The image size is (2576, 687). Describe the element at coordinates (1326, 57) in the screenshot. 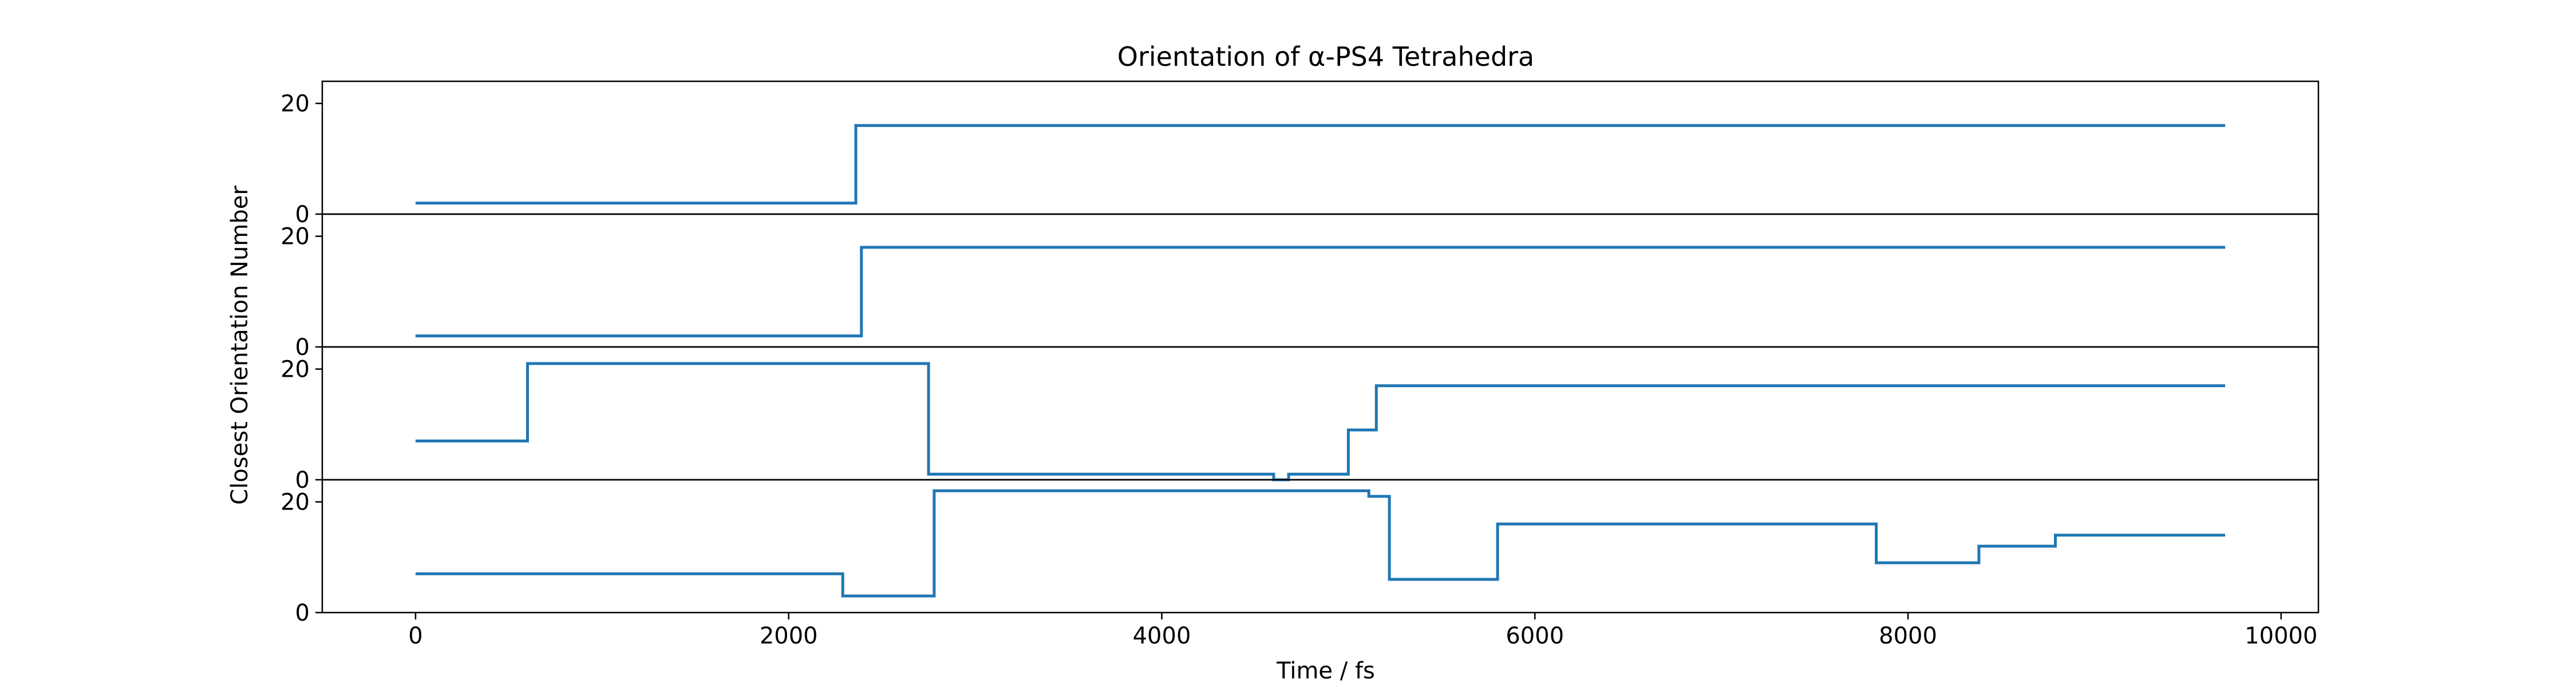

I see `chart-title: Orientation of α-PS4 Tetrahedra` at that location.